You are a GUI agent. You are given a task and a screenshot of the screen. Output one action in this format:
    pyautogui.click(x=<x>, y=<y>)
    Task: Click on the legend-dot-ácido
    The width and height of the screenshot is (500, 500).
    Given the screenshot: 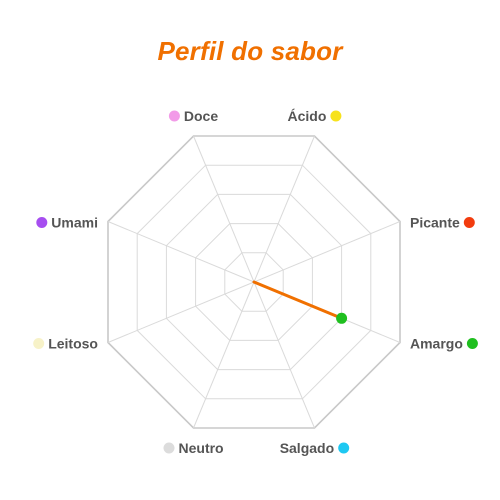 What is the action you would take?
    pyautogui.click(x=336, y=116)
    